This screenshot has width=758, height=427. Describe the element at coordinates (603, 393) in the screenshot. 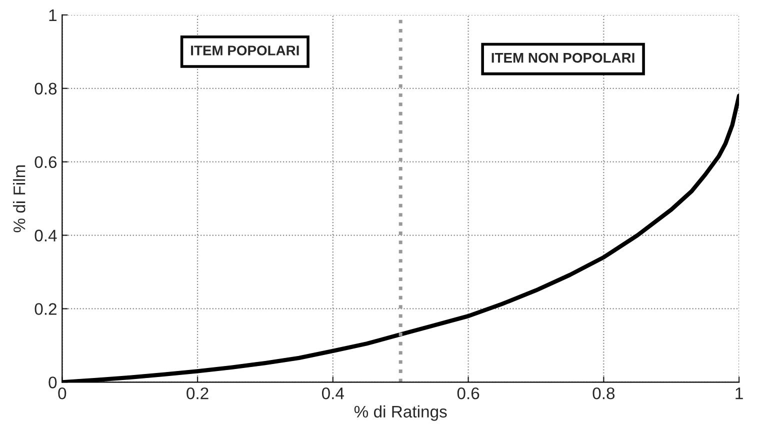

I see `x-tick-label: 0.8` at that location.